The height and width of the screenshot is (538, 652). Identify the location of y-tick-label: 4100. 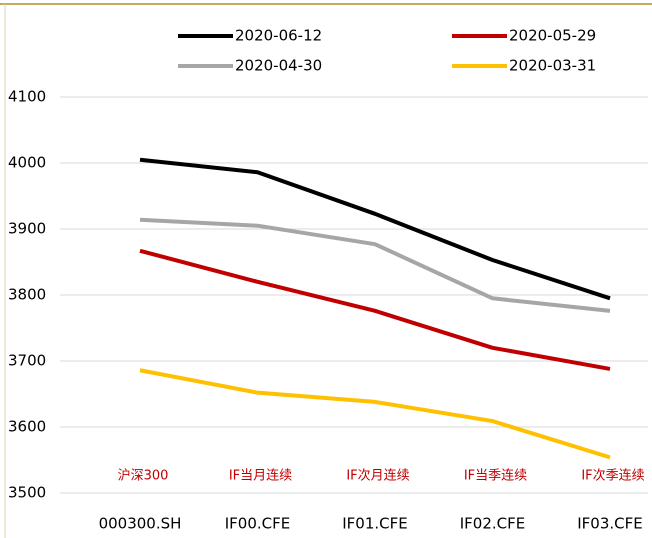
(27, 97).